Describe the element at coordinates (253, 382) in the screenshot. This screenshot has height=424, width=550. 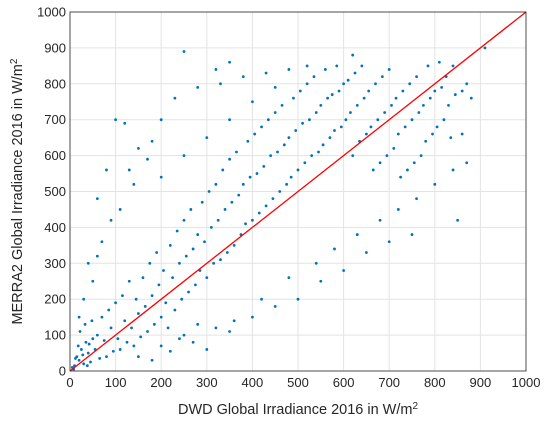
I see `x-tick-label: 400` at that location.